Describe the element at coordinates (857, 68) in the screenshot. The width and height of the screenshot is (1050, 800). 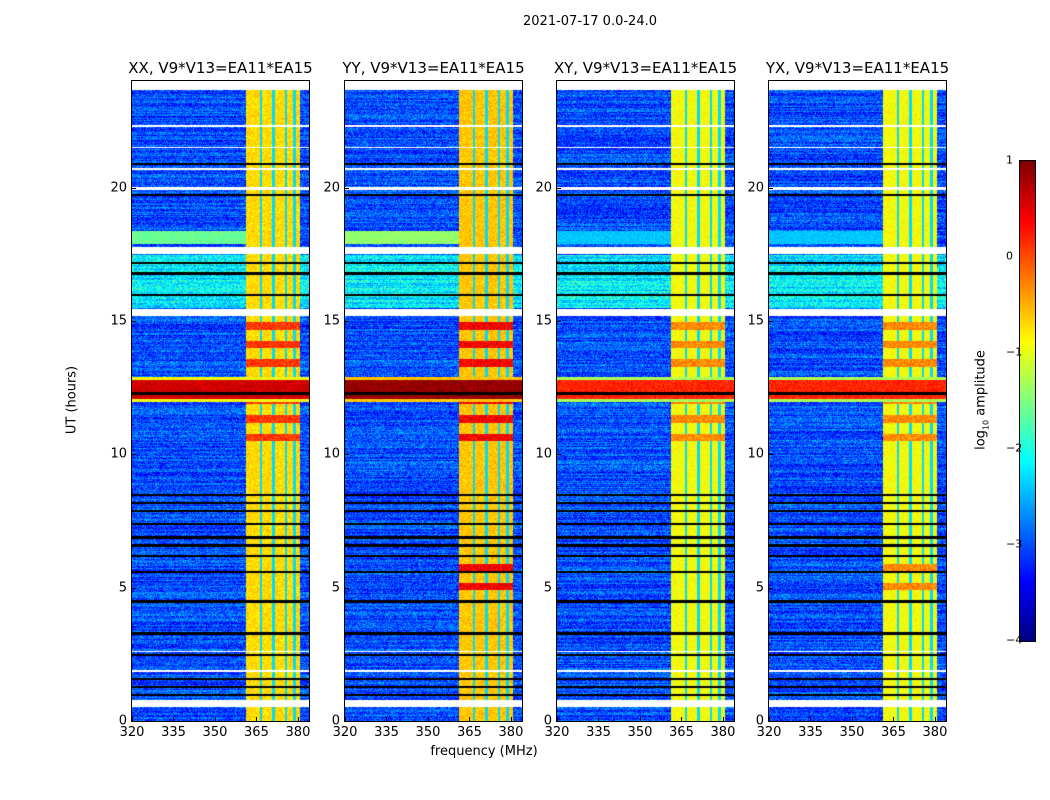
I see `panel-title: YX, V9*V13=EA11*EA15` at that location.